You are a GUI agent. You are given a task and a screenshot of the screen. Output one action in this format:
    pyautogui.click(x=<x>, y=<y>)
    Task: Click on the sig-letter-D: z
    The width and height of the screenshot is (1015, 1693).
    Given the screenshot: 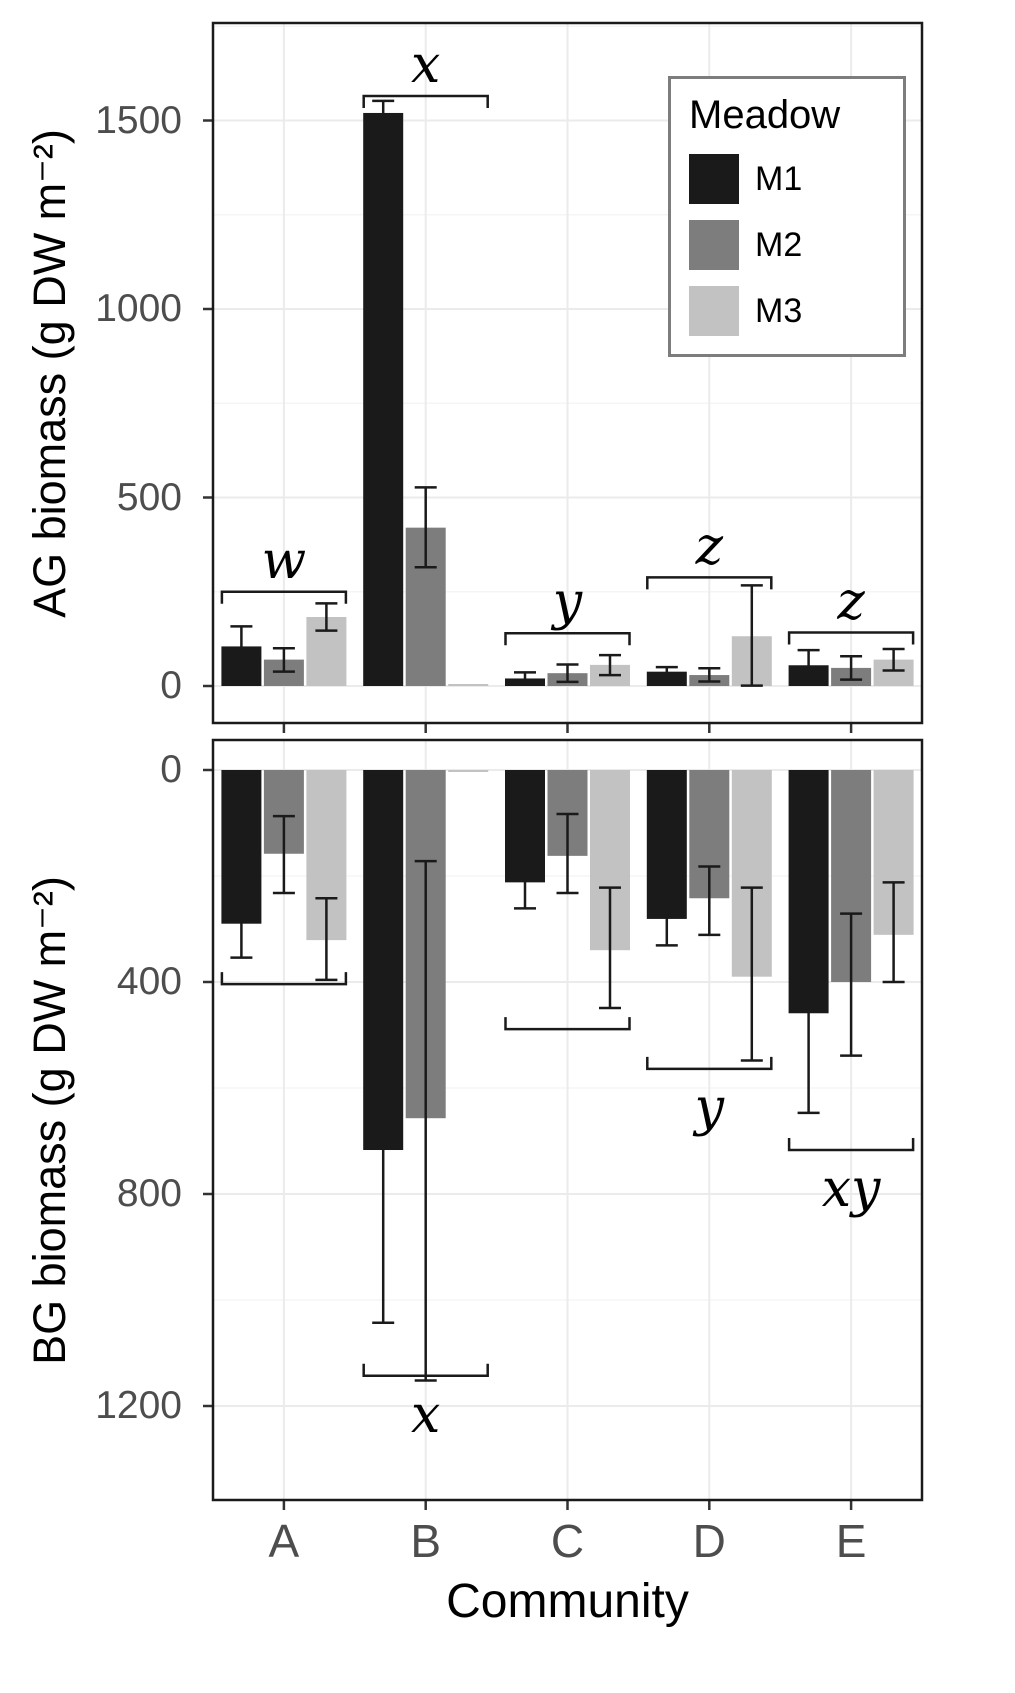 What is the action you would take?
    pyautogui.click(x=709, y=546)
    